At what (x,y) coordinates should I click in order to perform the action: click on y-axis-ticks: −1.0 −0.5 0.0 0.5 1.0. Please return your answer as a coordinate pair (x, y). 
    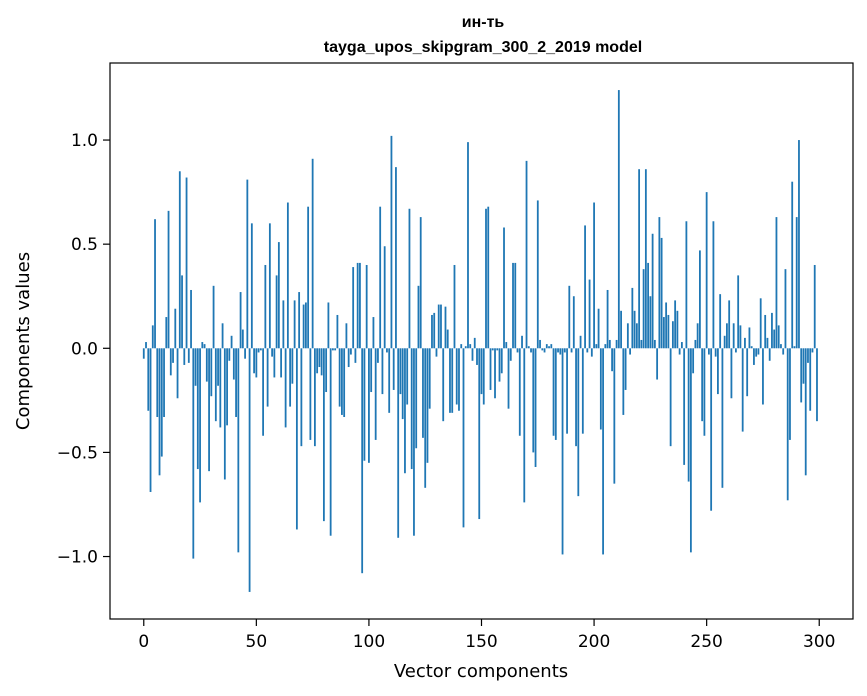
    Looking at the image, I should click on (83, 349).